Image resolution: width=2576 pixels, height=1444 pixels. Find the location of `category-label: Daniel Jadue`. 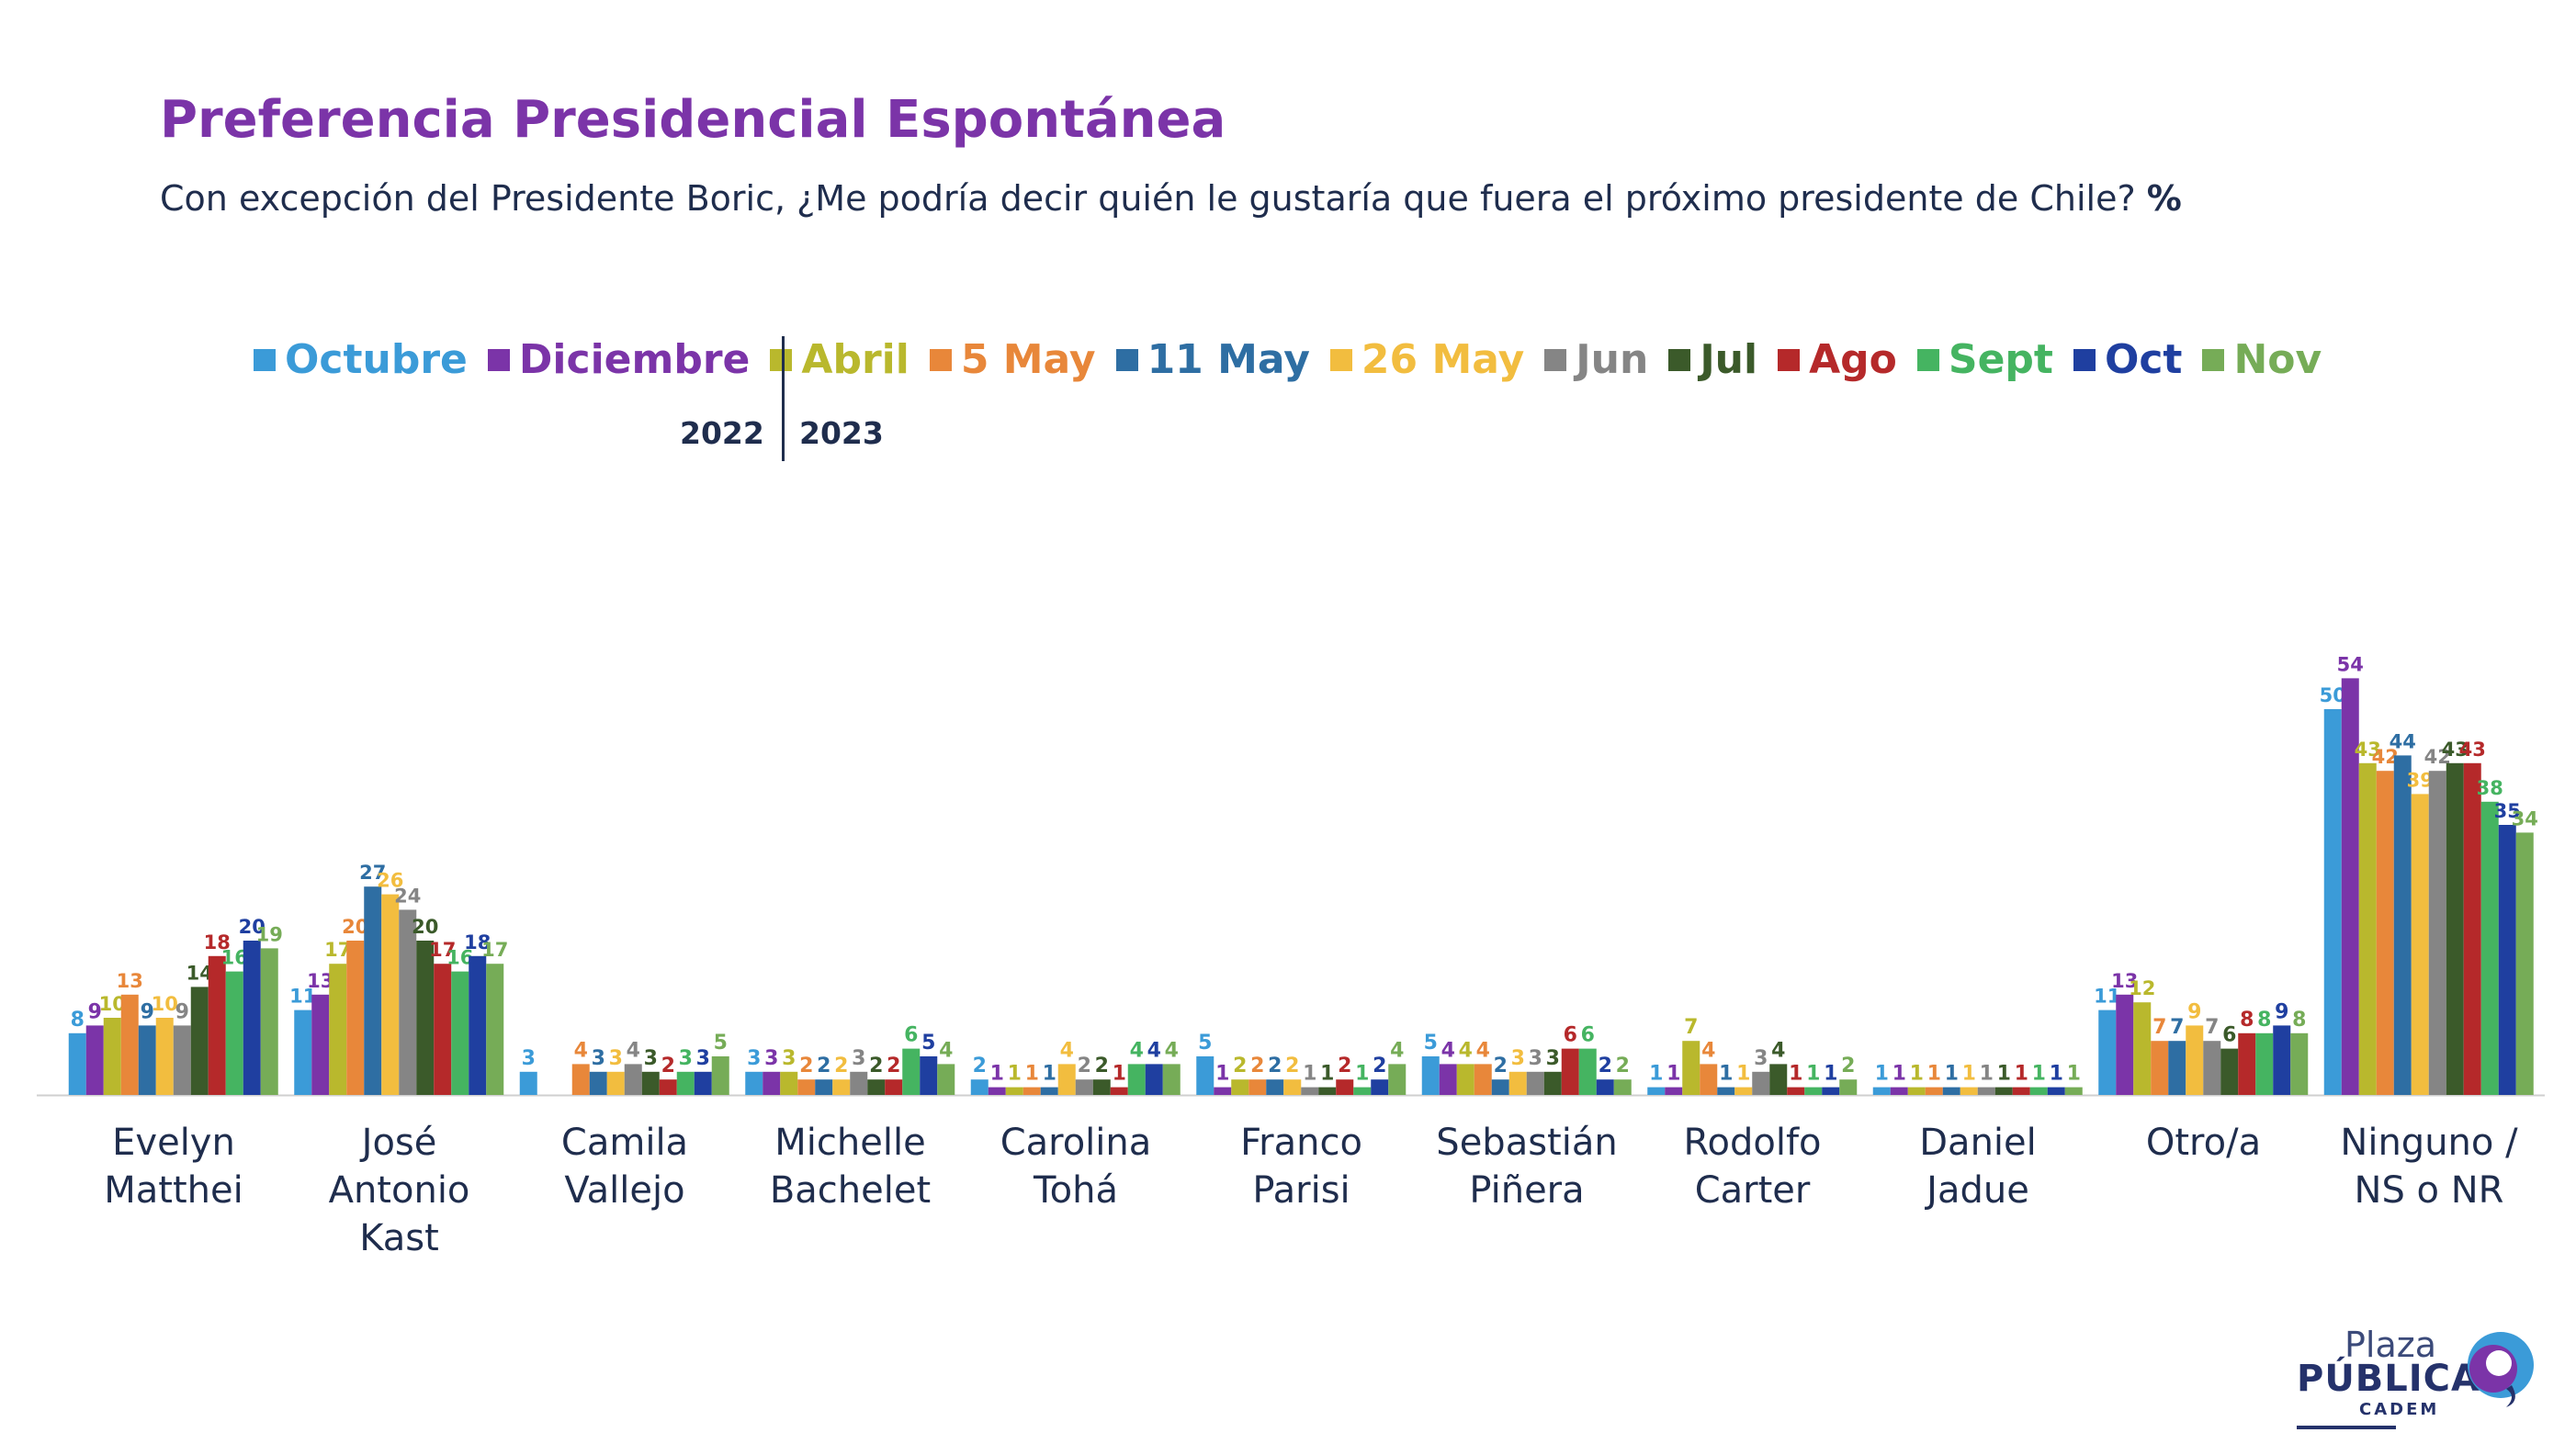

category-label: Daniel Jadue is located at coordinates (1978, 1167).